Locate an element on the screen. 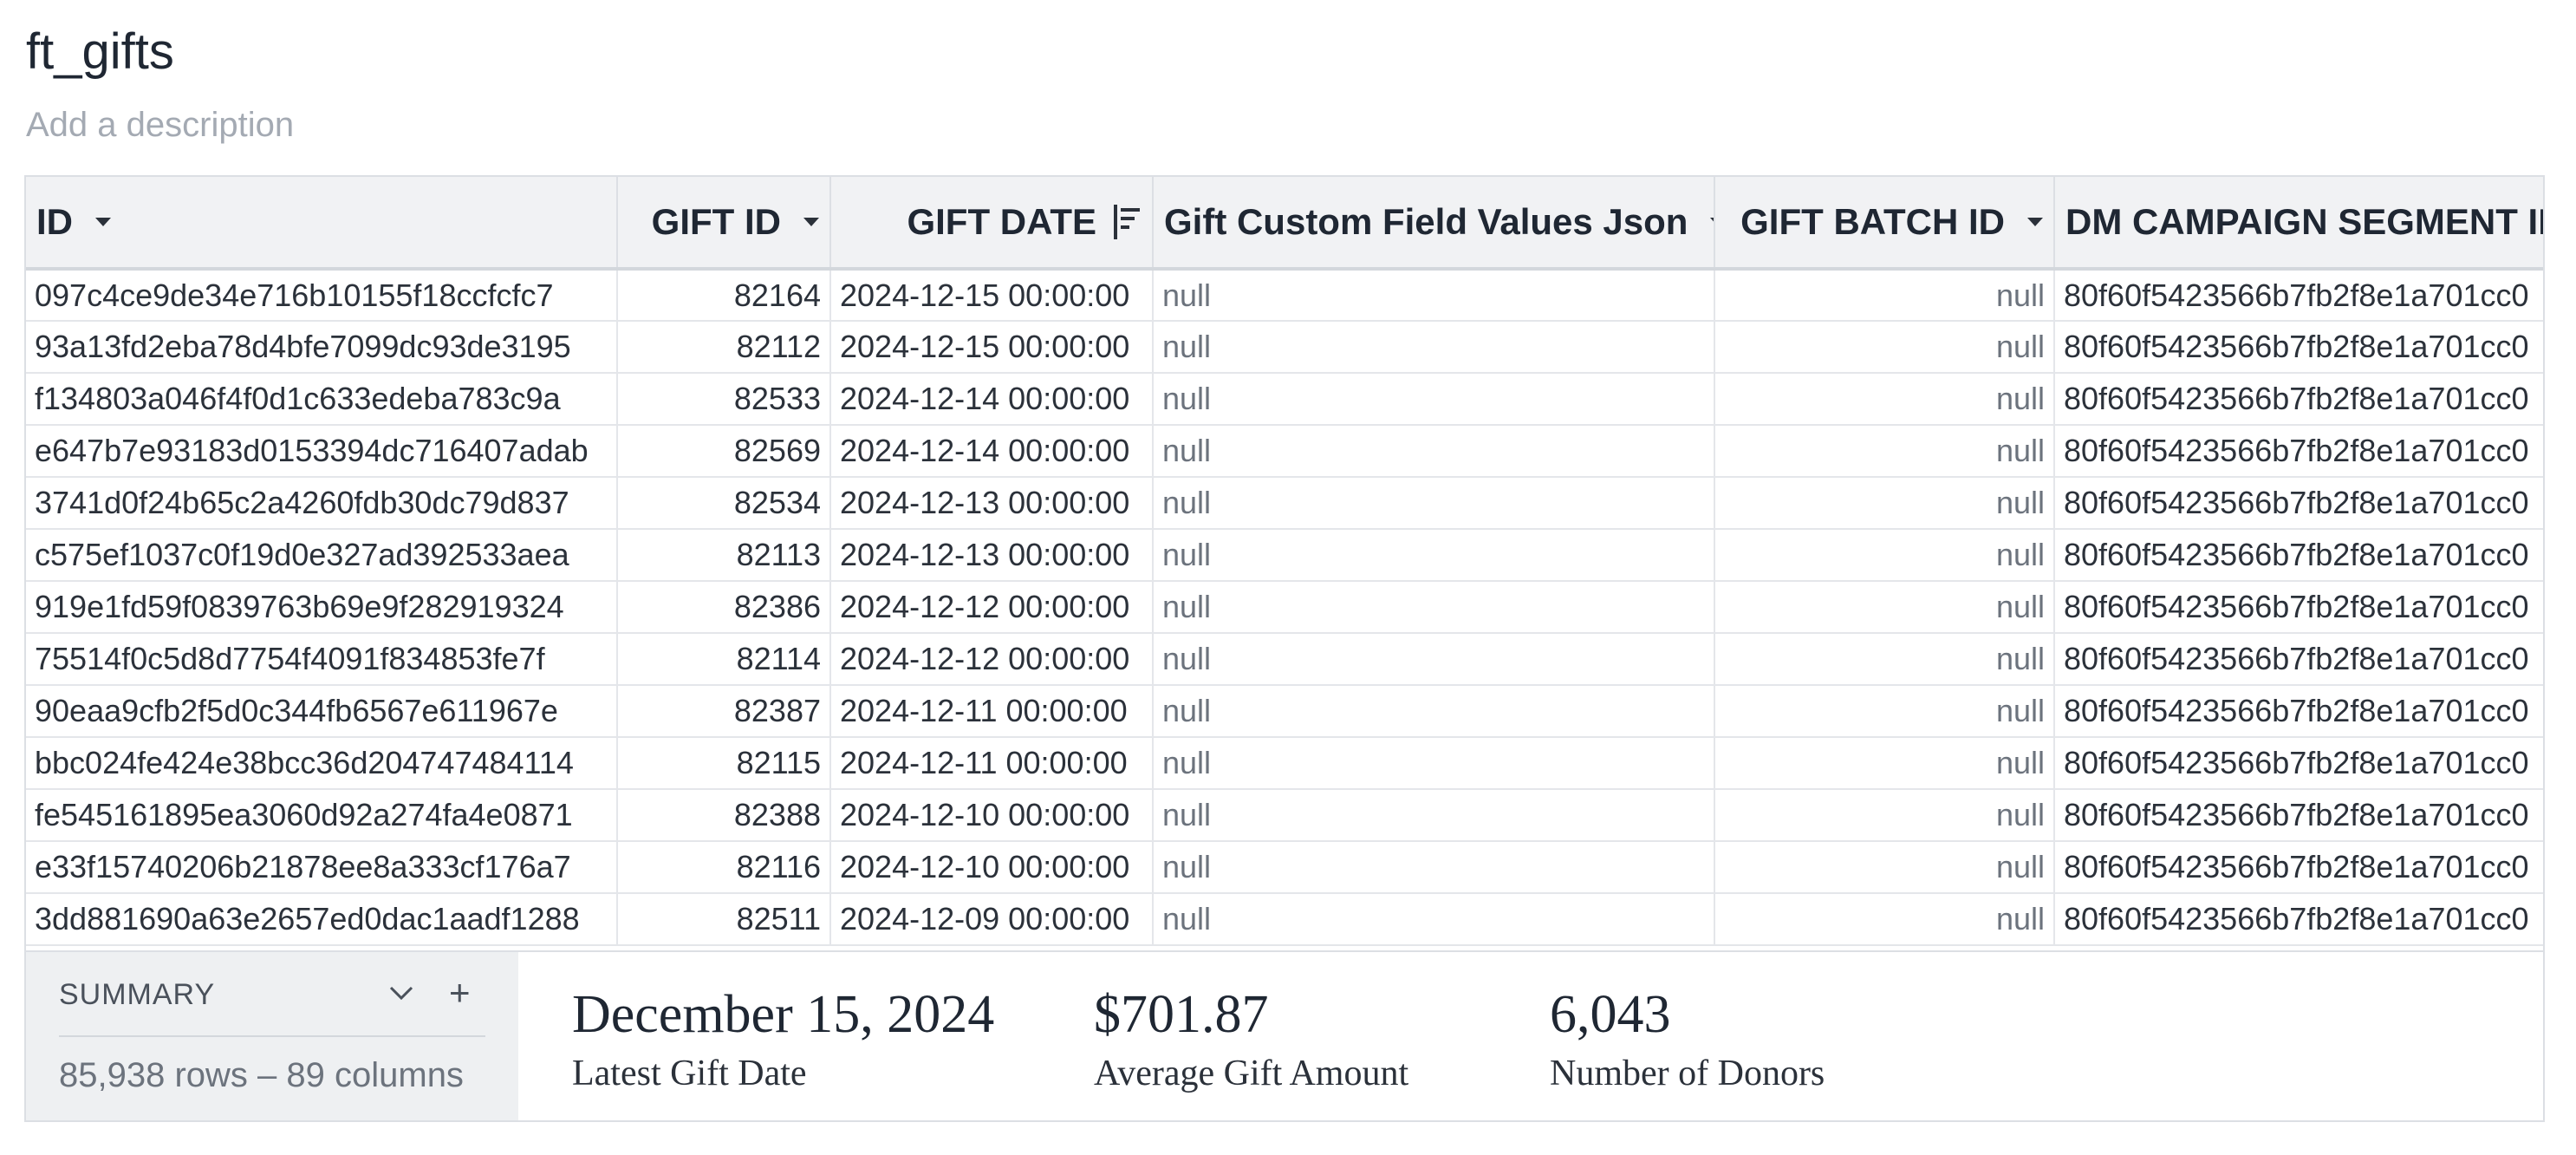 Image resolution: width=2576 pixels, height=1155 pixels. cell-id: 75514f0c5d8d7754f4091f834853fe7f is located at coordinates (322, 659).